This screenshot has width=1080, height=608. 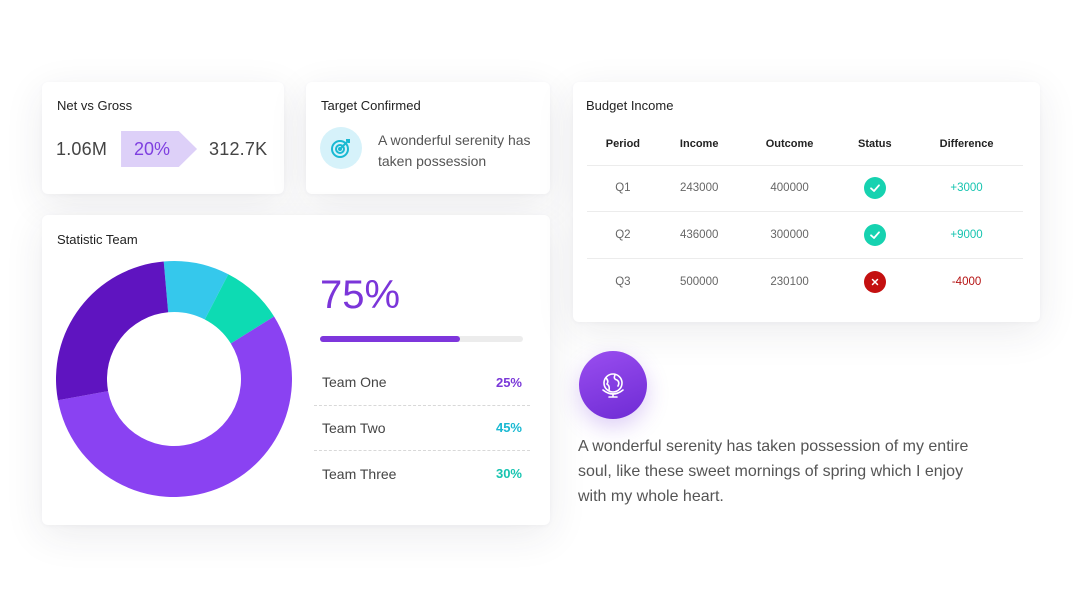 I want to click on column-header: Income, so click(x=699, y=145).